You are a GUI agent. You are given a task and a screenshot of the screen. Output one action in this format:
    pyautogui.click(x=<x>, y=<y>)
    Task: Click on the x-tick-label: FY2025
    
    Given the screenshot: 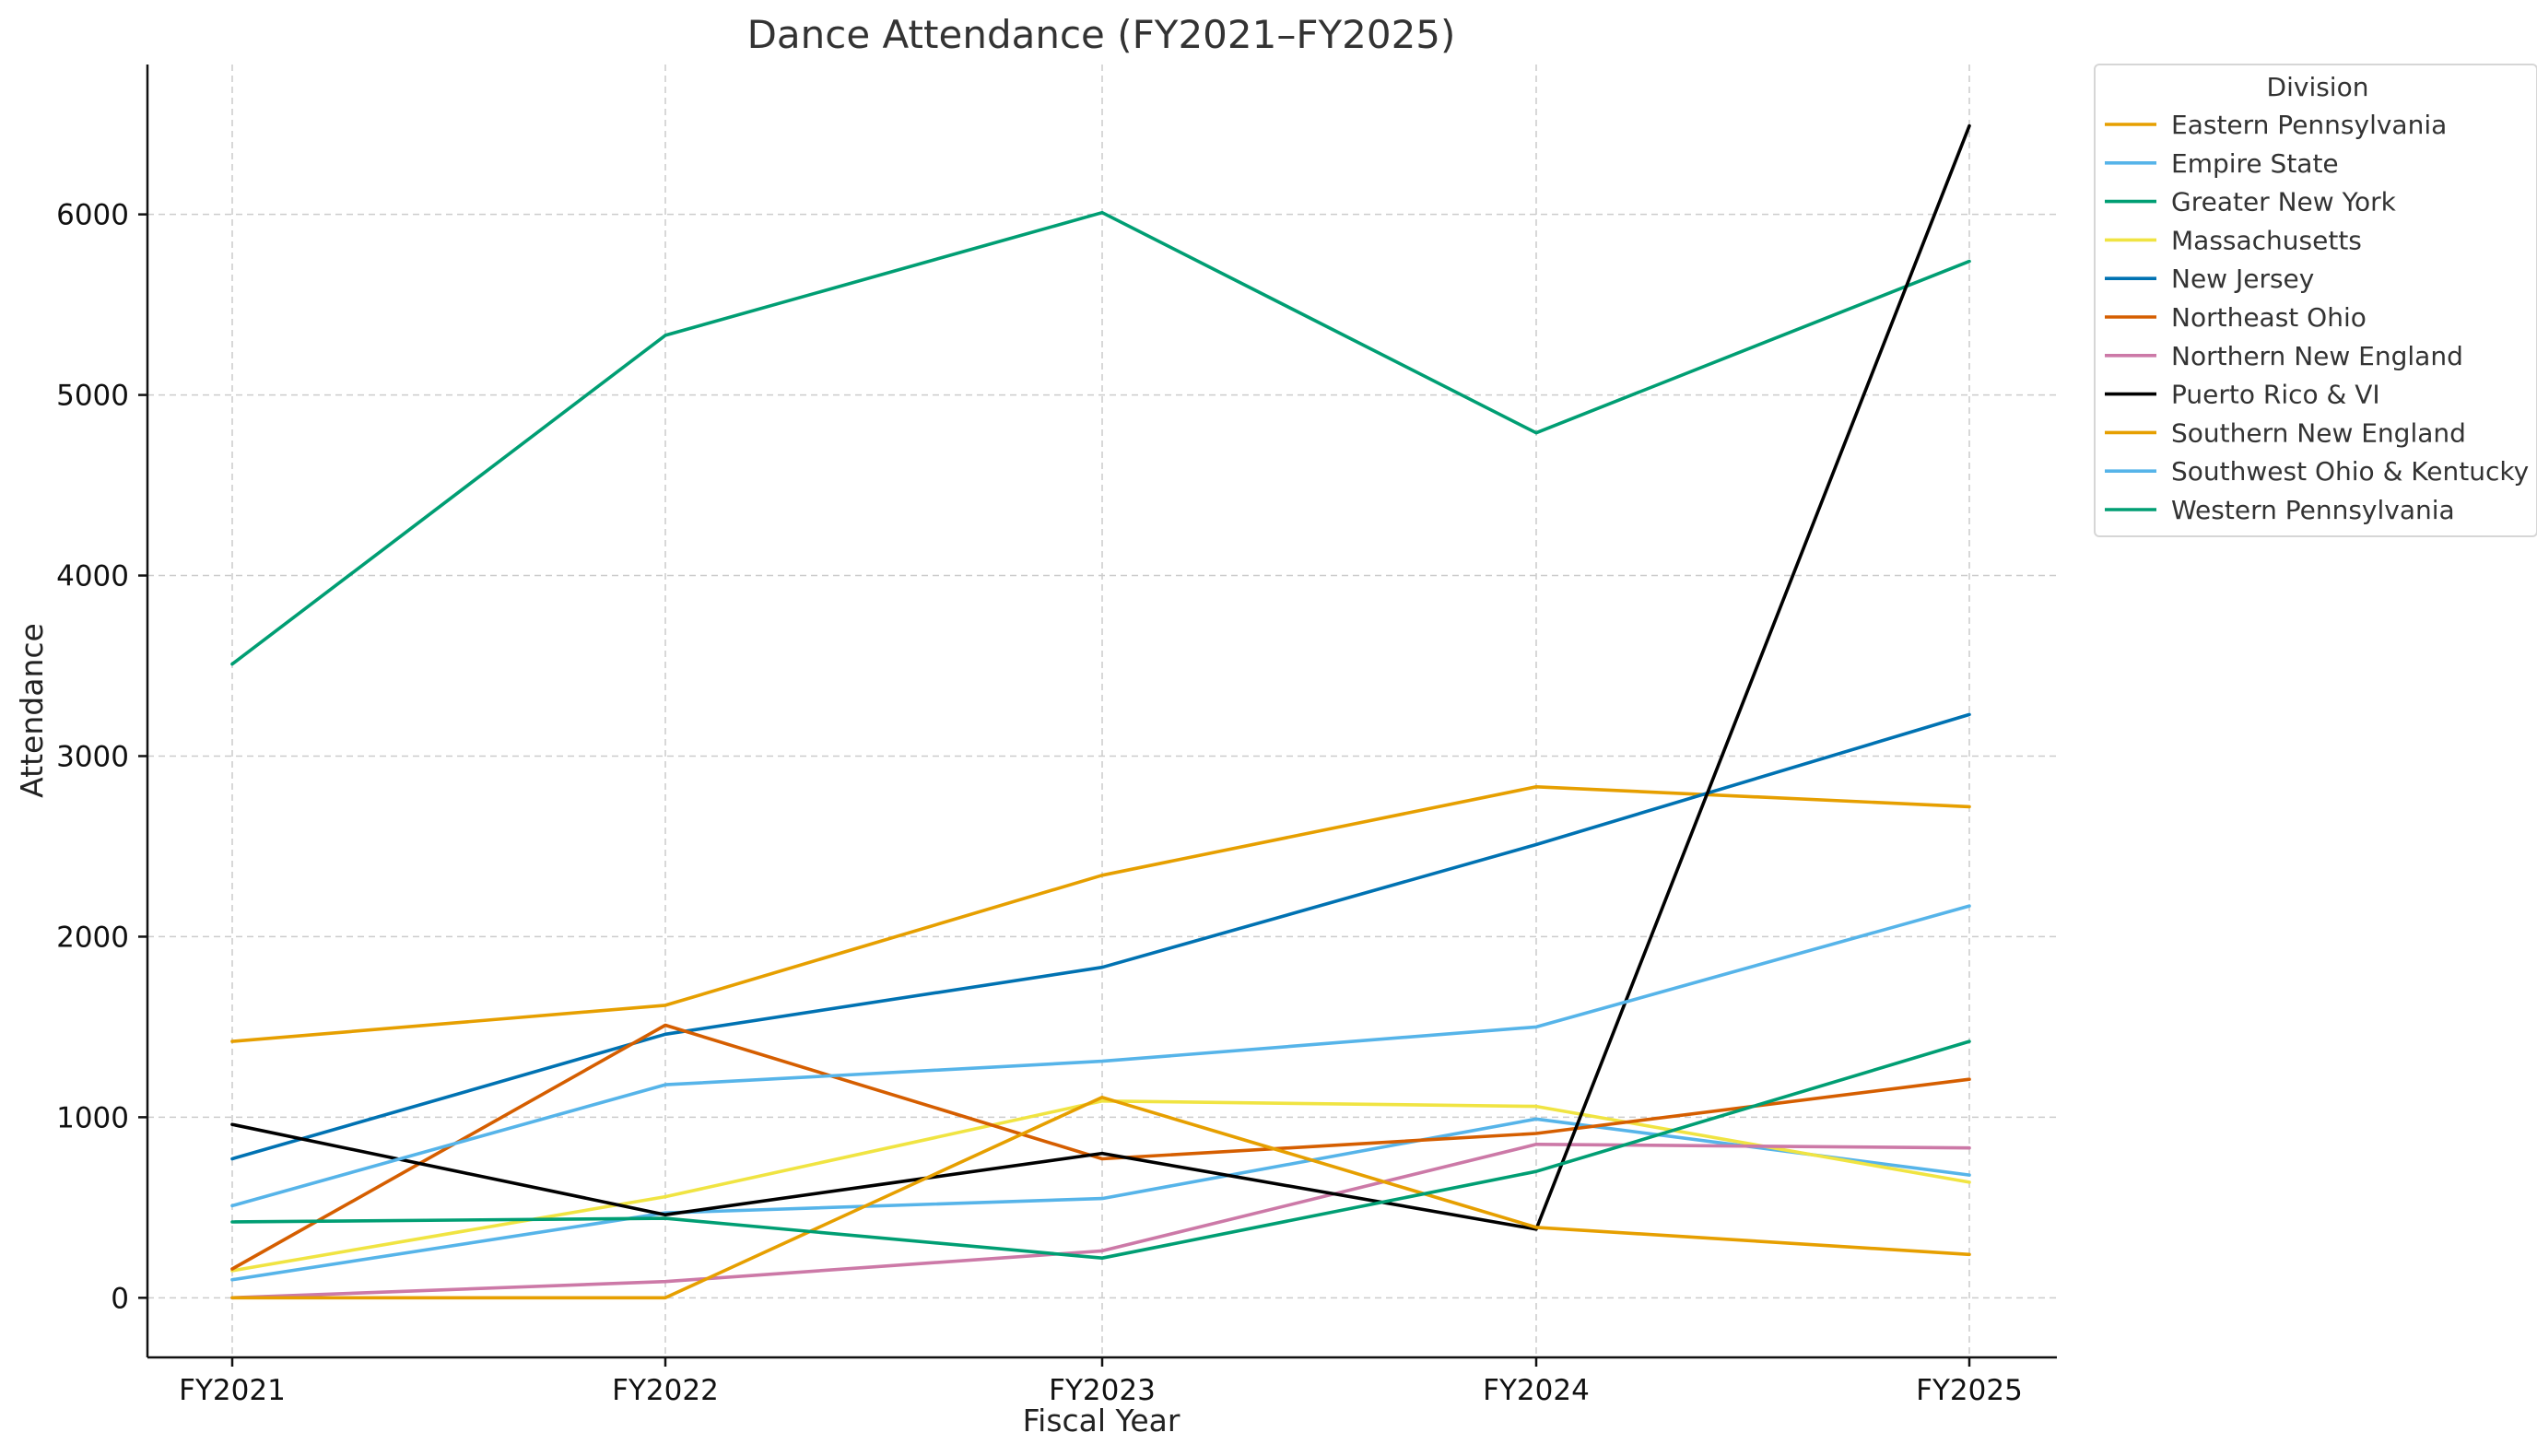 What is the action you would take?
    pyautogui.click(x=1969, y=1390)
    